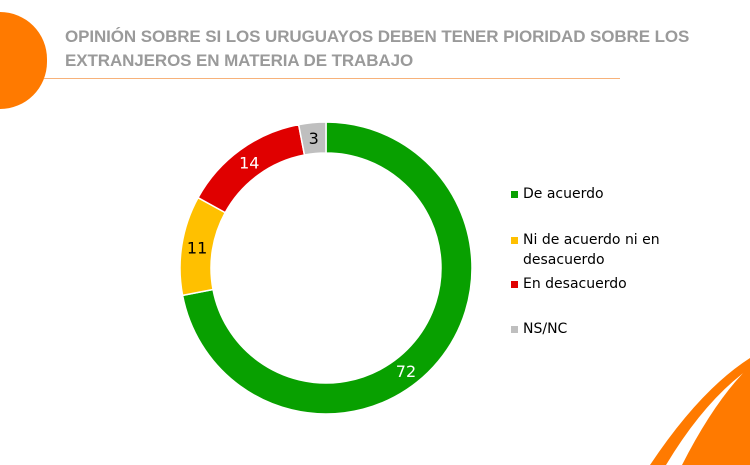  What do you see at coordinates (197, 248) in the screenshot?
I see `data-label: 11` at bounding box center [197, 248].